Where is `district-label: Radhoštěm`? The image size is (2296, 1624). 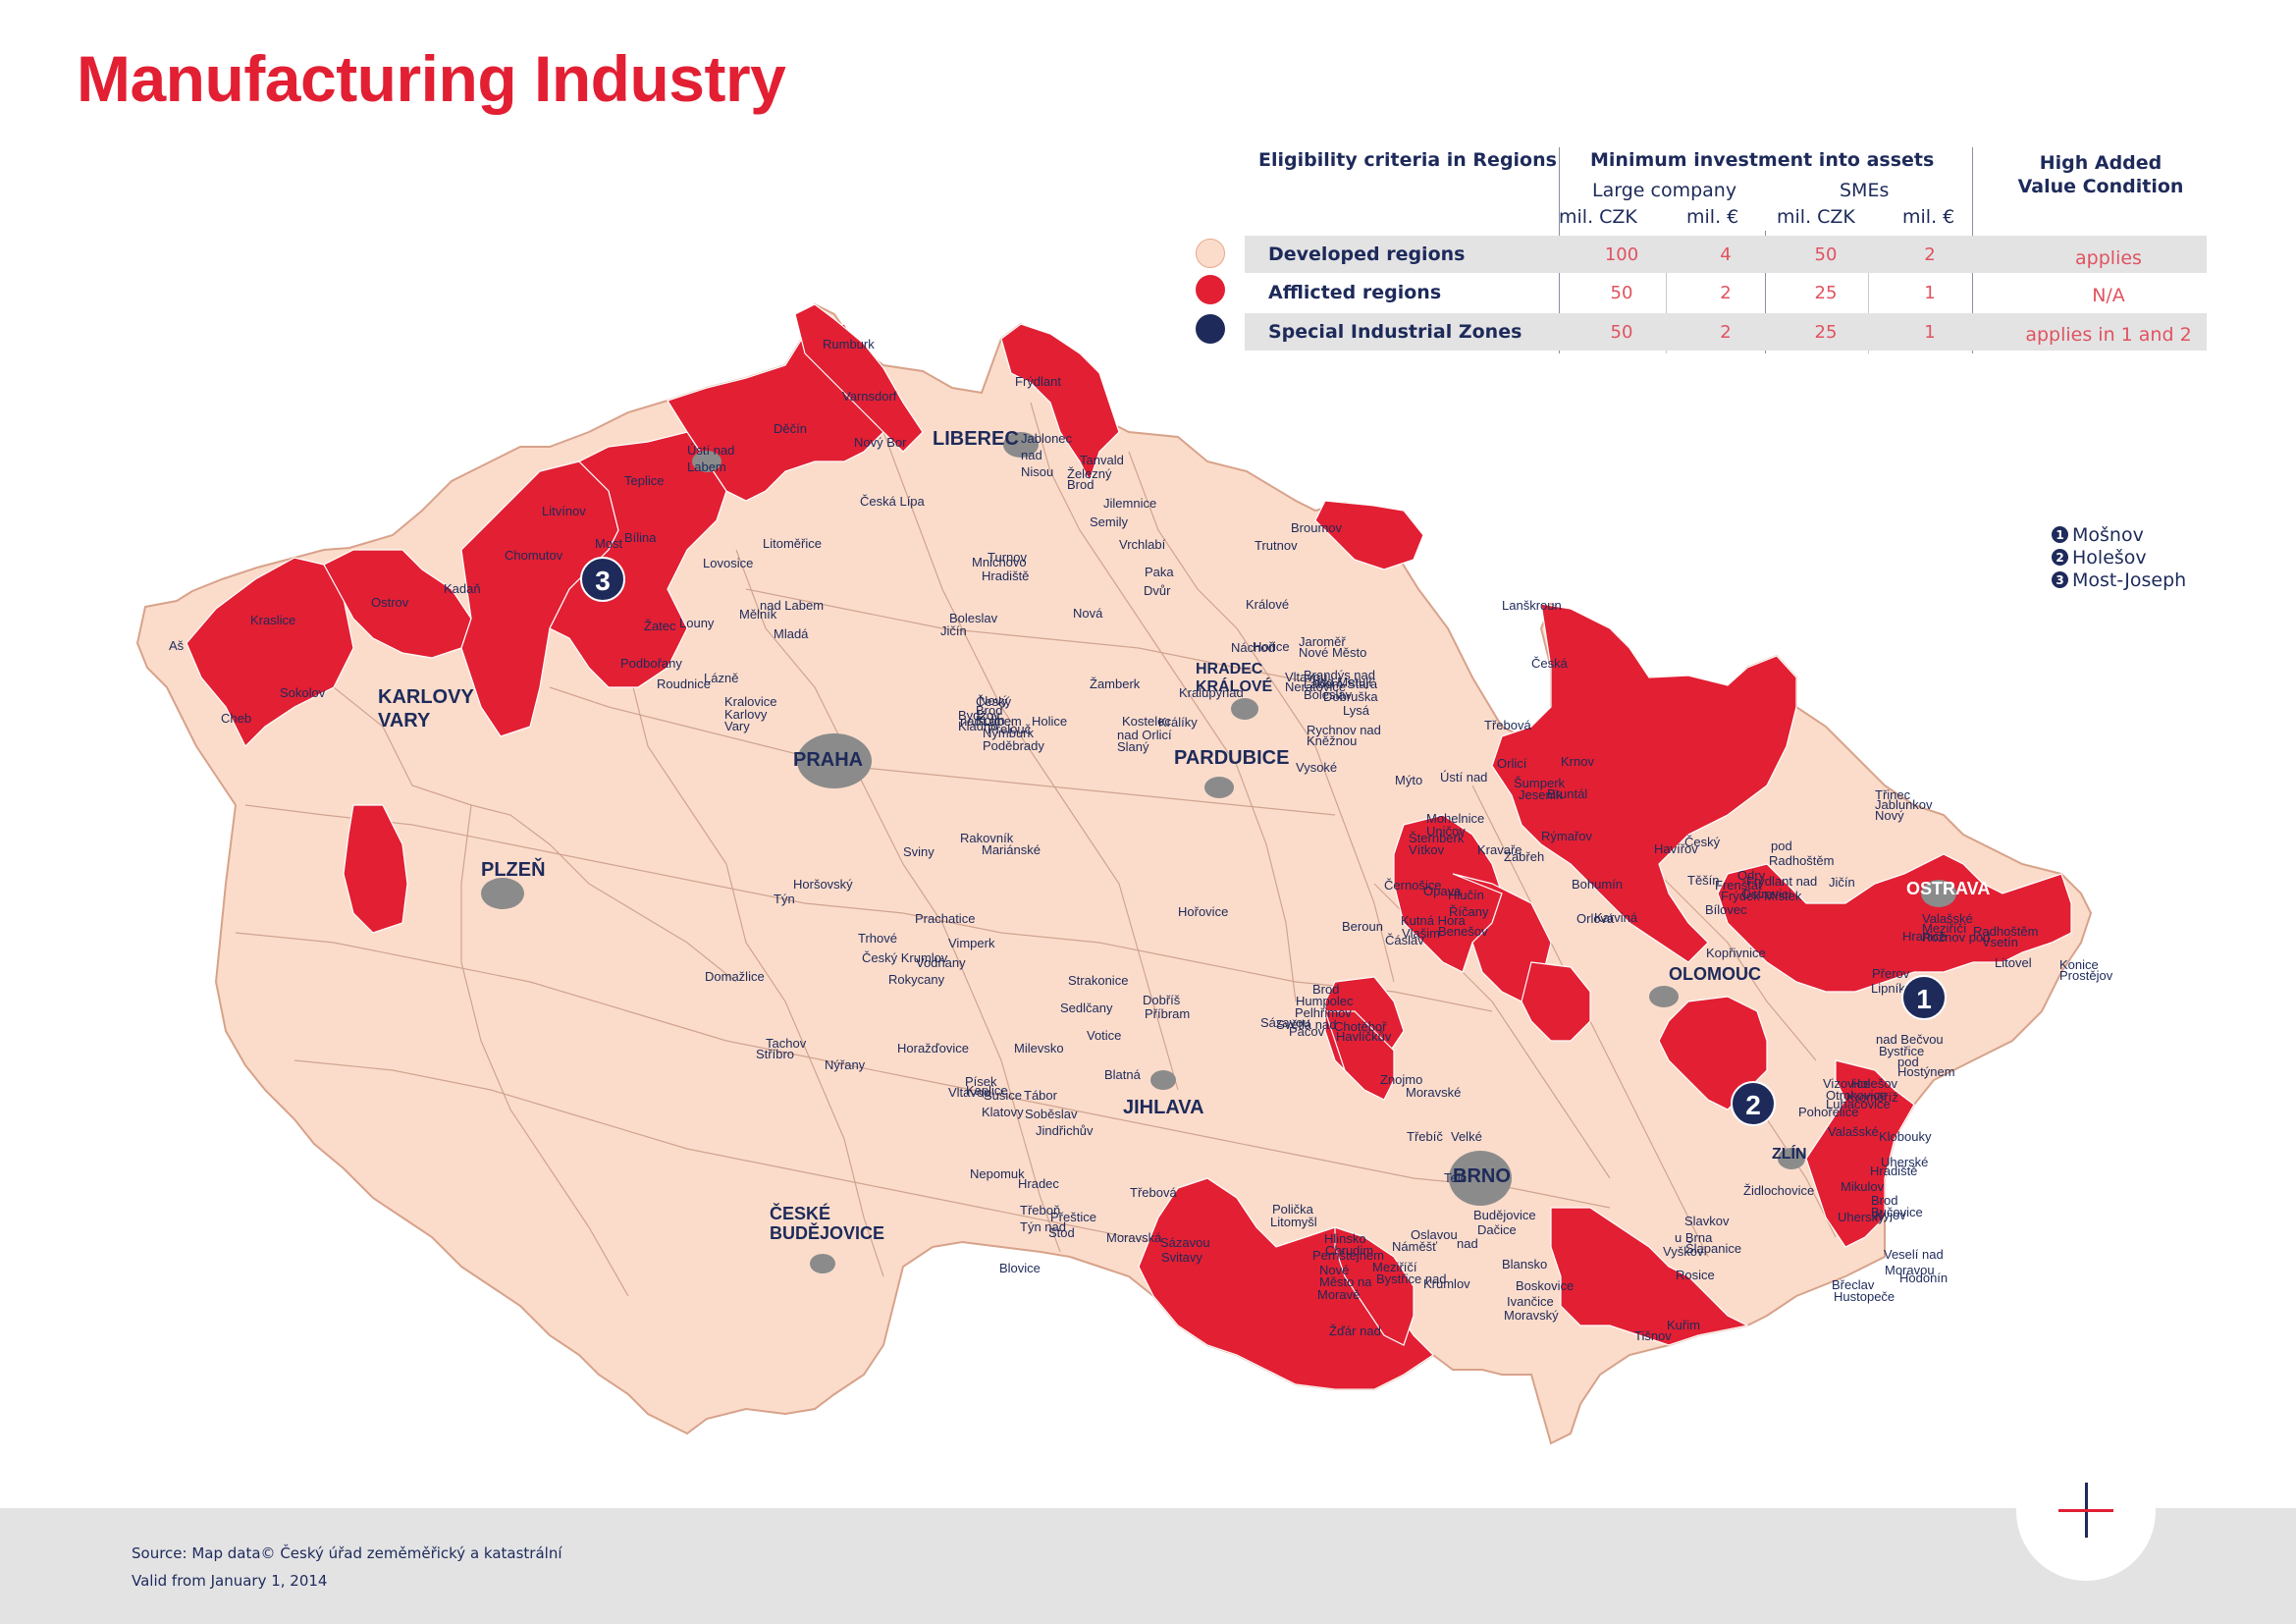 district-label: Radhoštěm is located at coordinates (2005, 931).